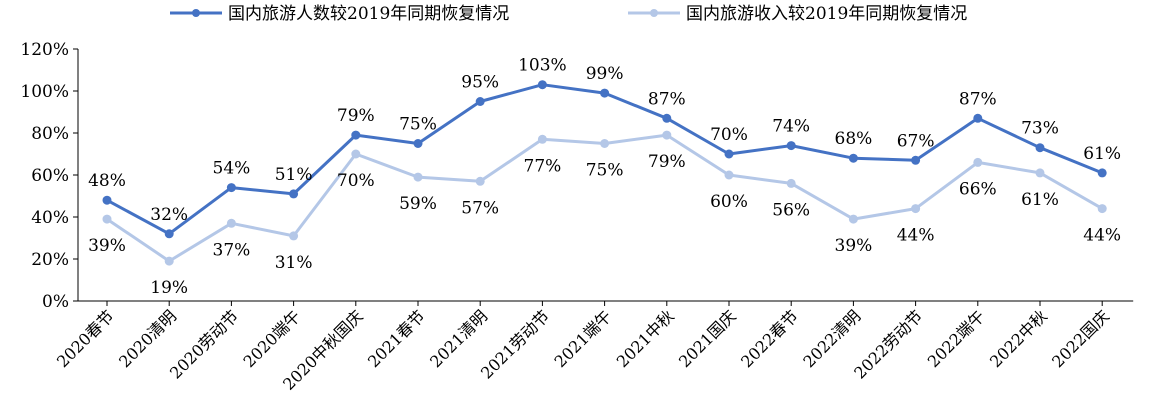  I want to click on visitors-data-label: 61%, so click(1102, 154).